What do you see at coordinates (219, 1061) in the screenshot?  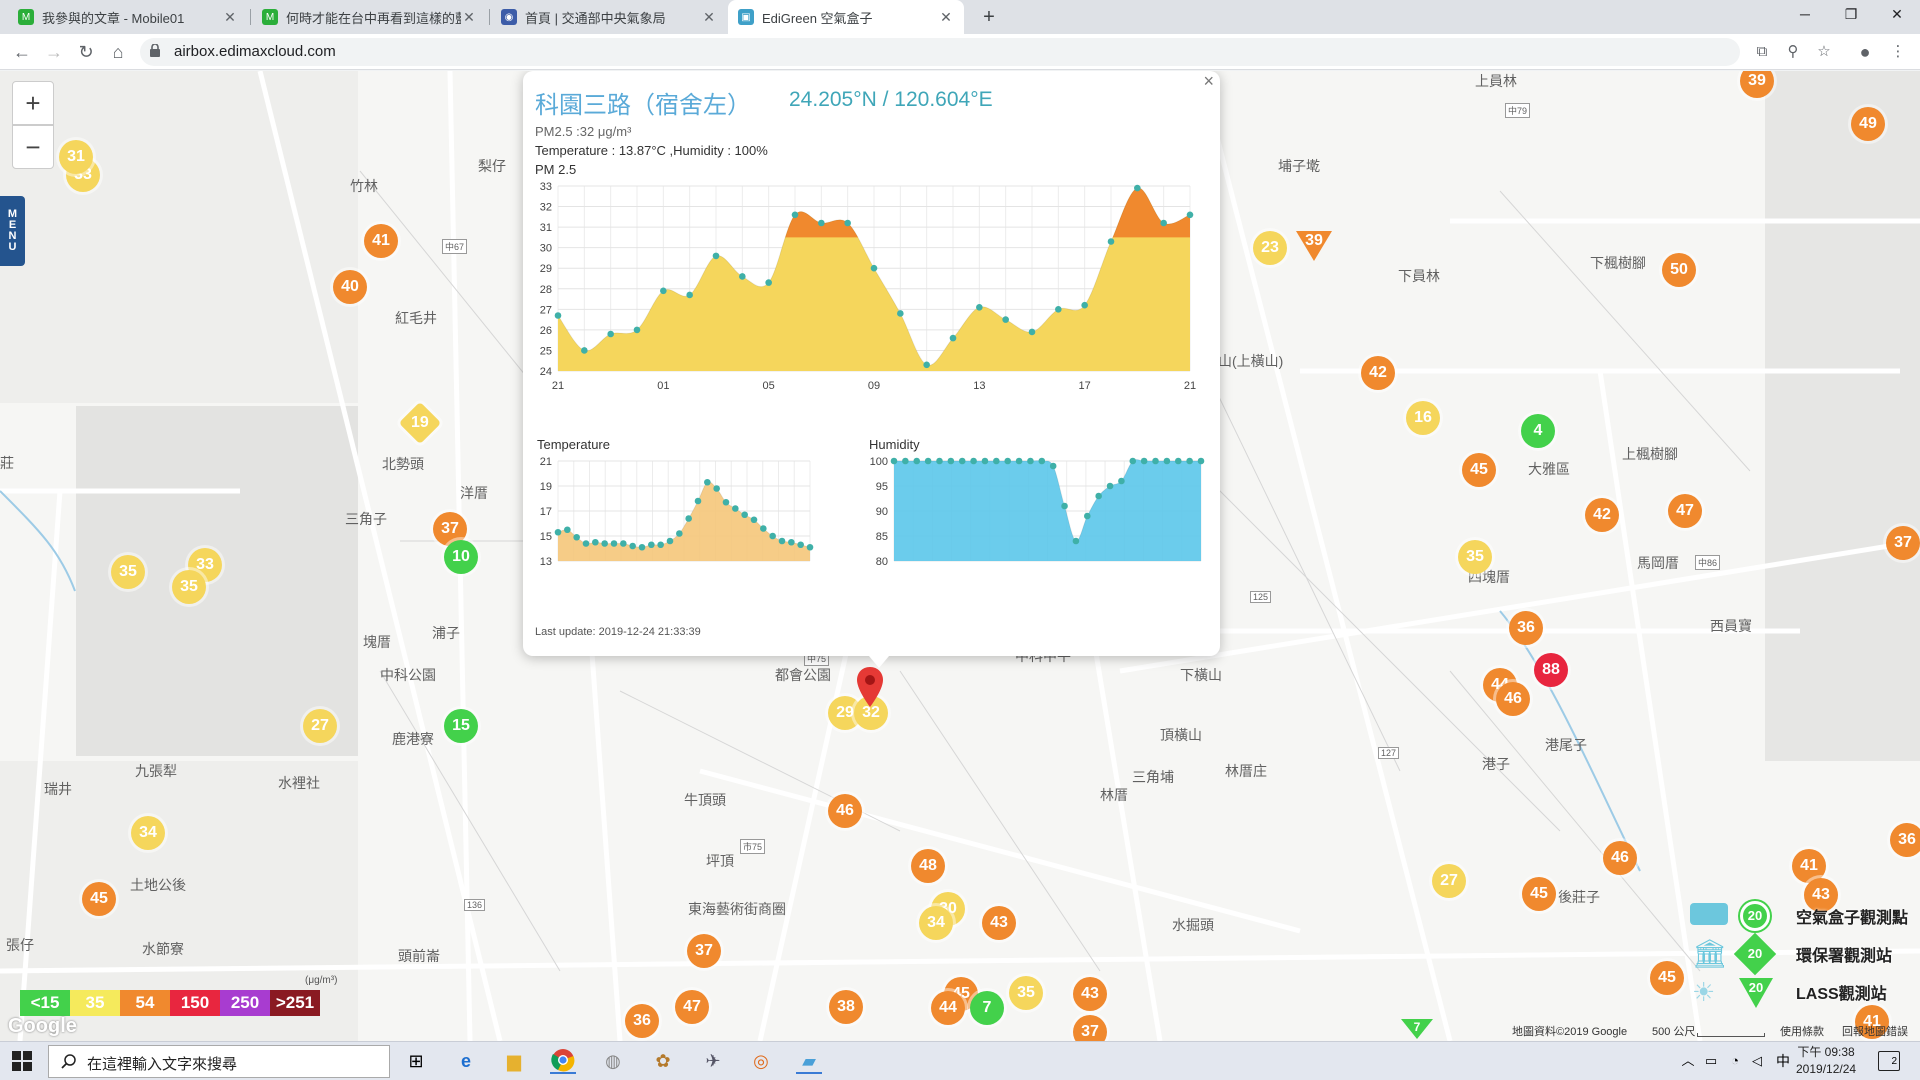 I see `taskbar-search: 在這裡輸入文字來搜尋` at bounding box center [219, 1061].